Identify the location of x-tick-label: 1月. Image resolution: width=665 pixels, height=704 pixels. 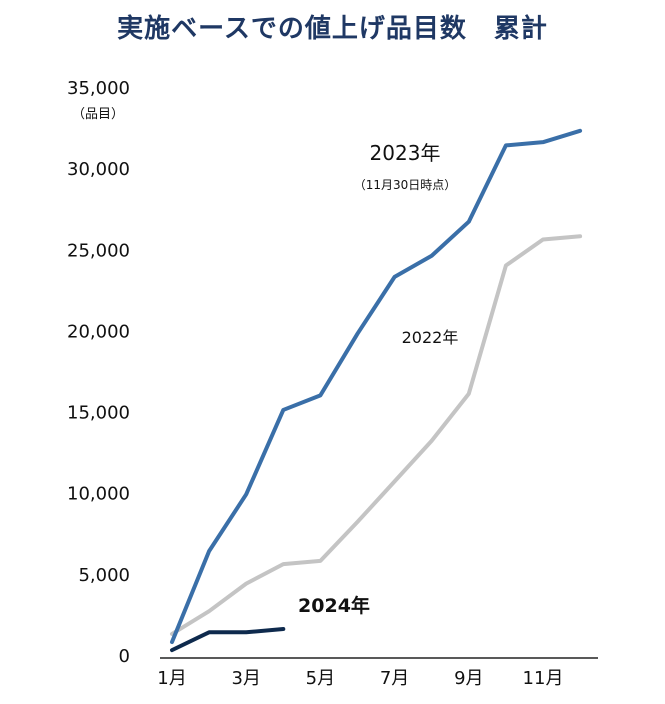
(171, 678).